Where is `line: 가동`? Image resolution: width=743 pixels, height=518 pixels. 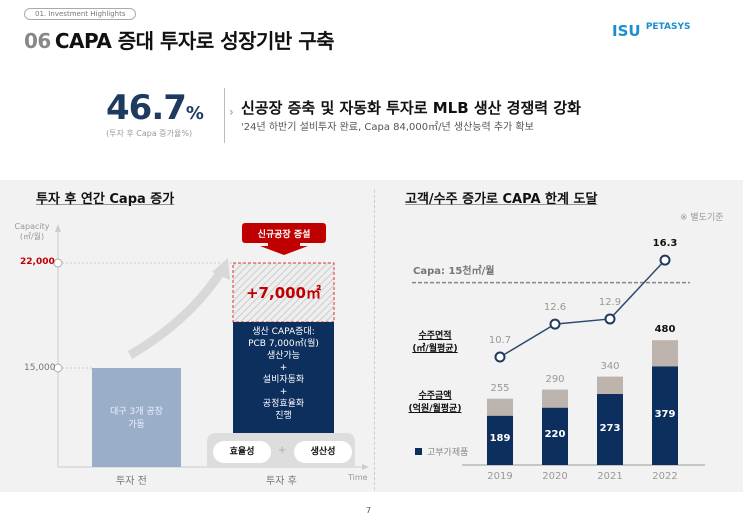
line: 가동 is located at coordinates (136, 425).